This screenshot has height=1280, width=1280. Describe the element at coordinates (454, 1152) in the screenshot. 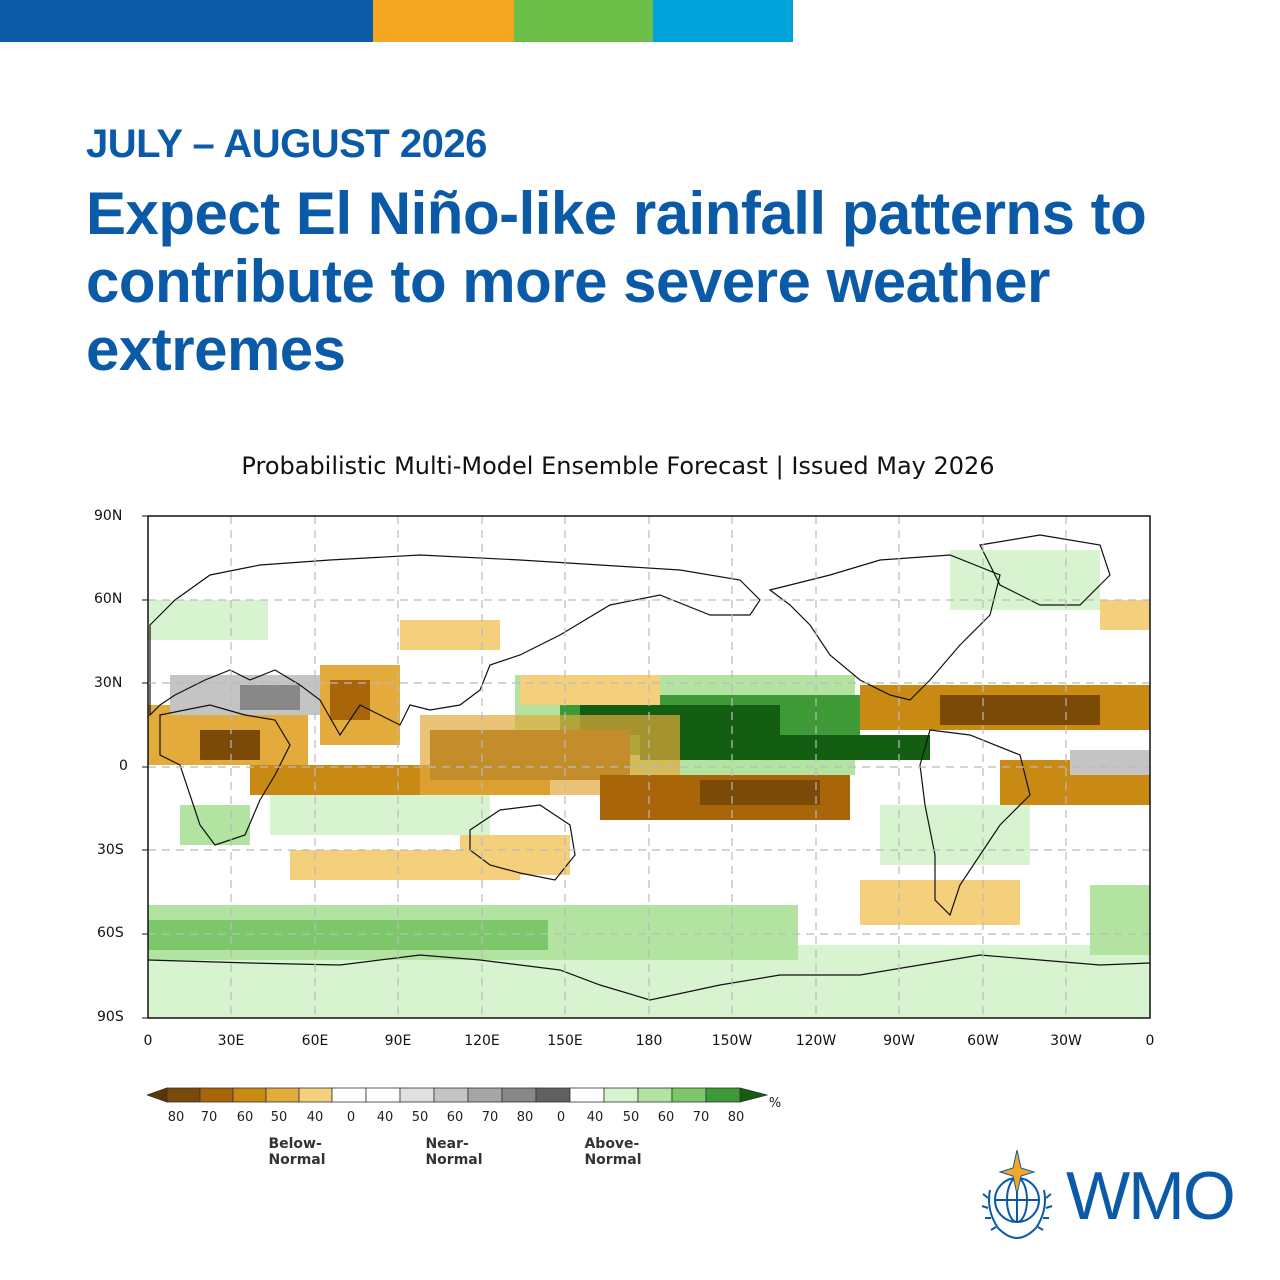

I see `legend-near-normal: Near-Normal` at that location.